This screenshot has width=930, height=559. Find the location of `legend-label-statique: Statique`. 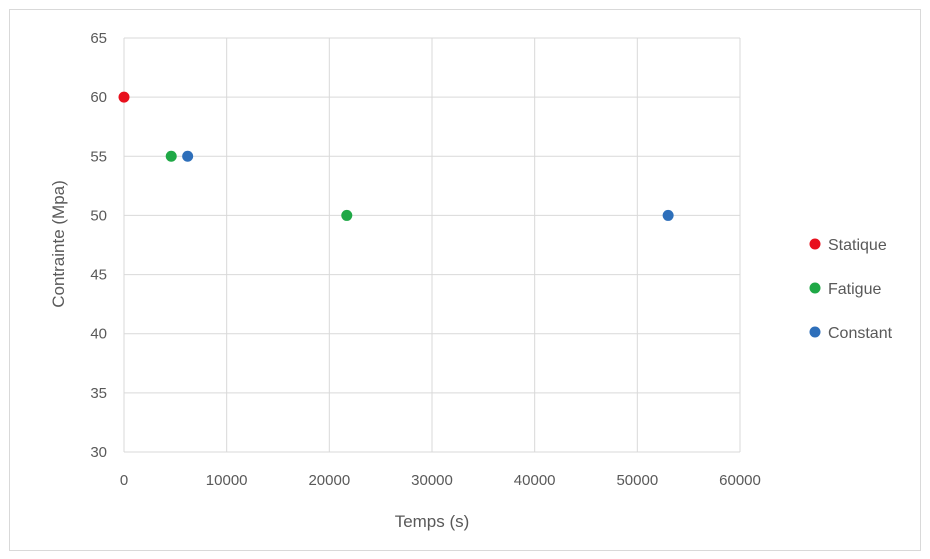

legend-label-statique: Statique is located at coordinates (857, 245).